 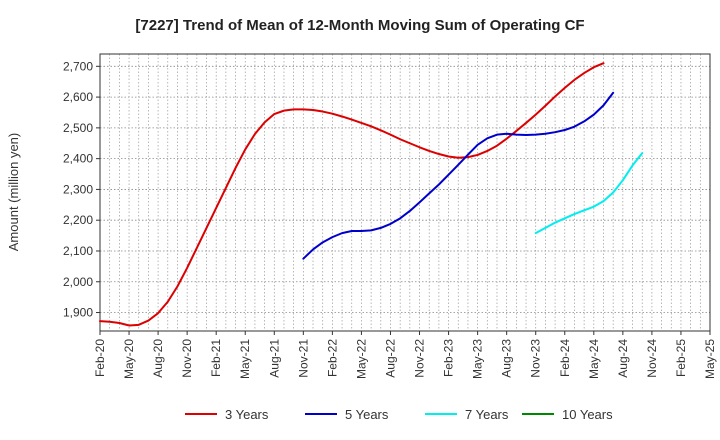 I want to click on legend-label: 7 Years, so click(x=487, y=414).